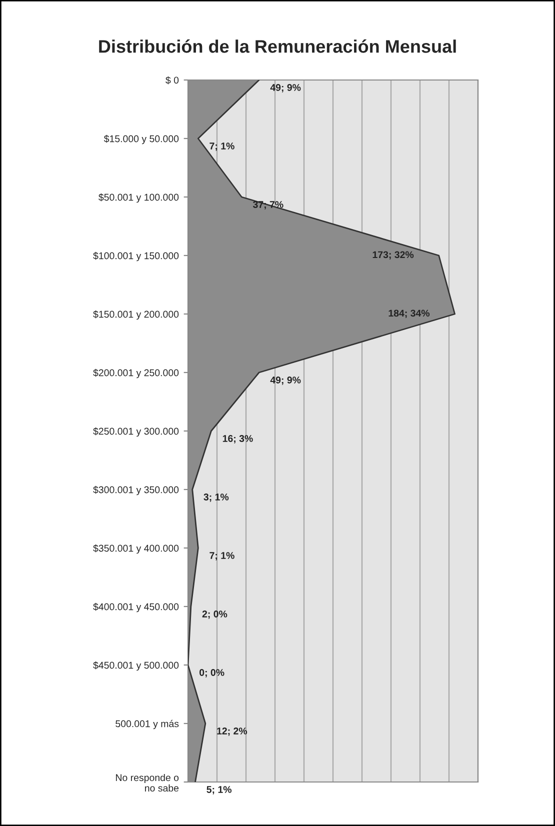 The height and width of the screenshot is (826, 555). Describe the element at coordinates (219, 790) in the screenshot. I see `data-label: 5; 1%` at that location.